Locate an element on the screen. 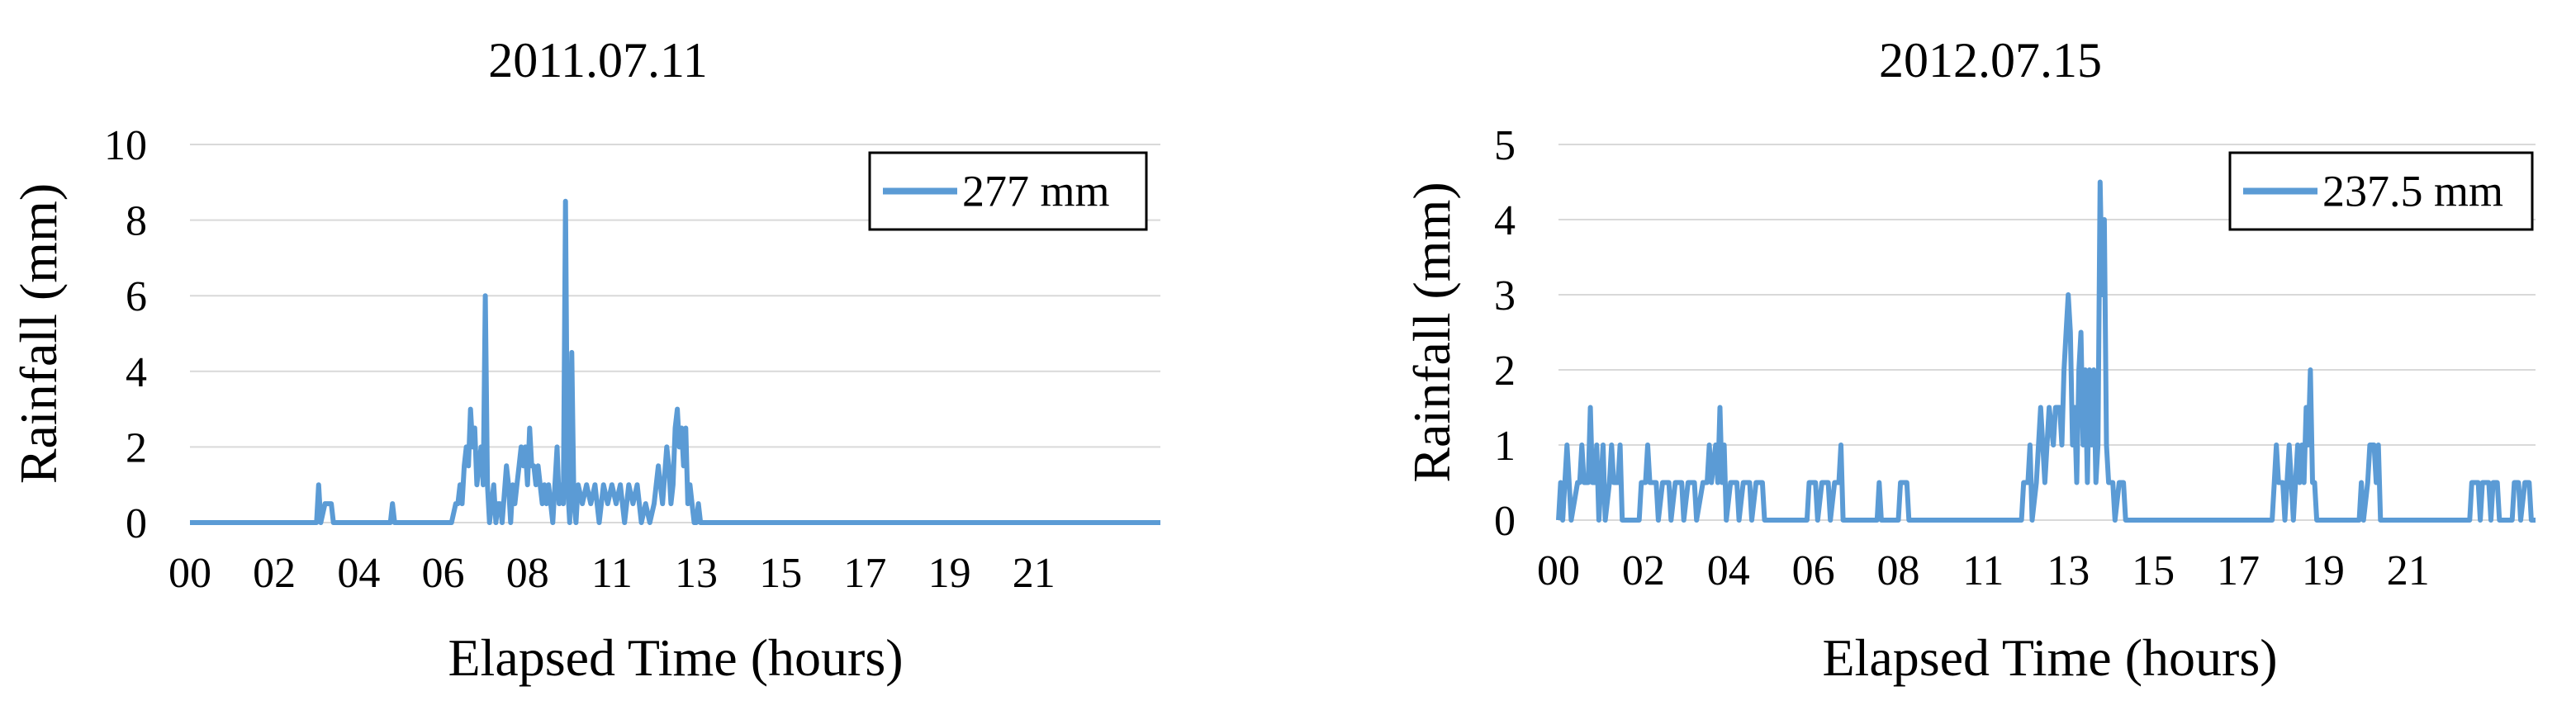  y-tick-label: 3 is located at coordinates (1505, 296).